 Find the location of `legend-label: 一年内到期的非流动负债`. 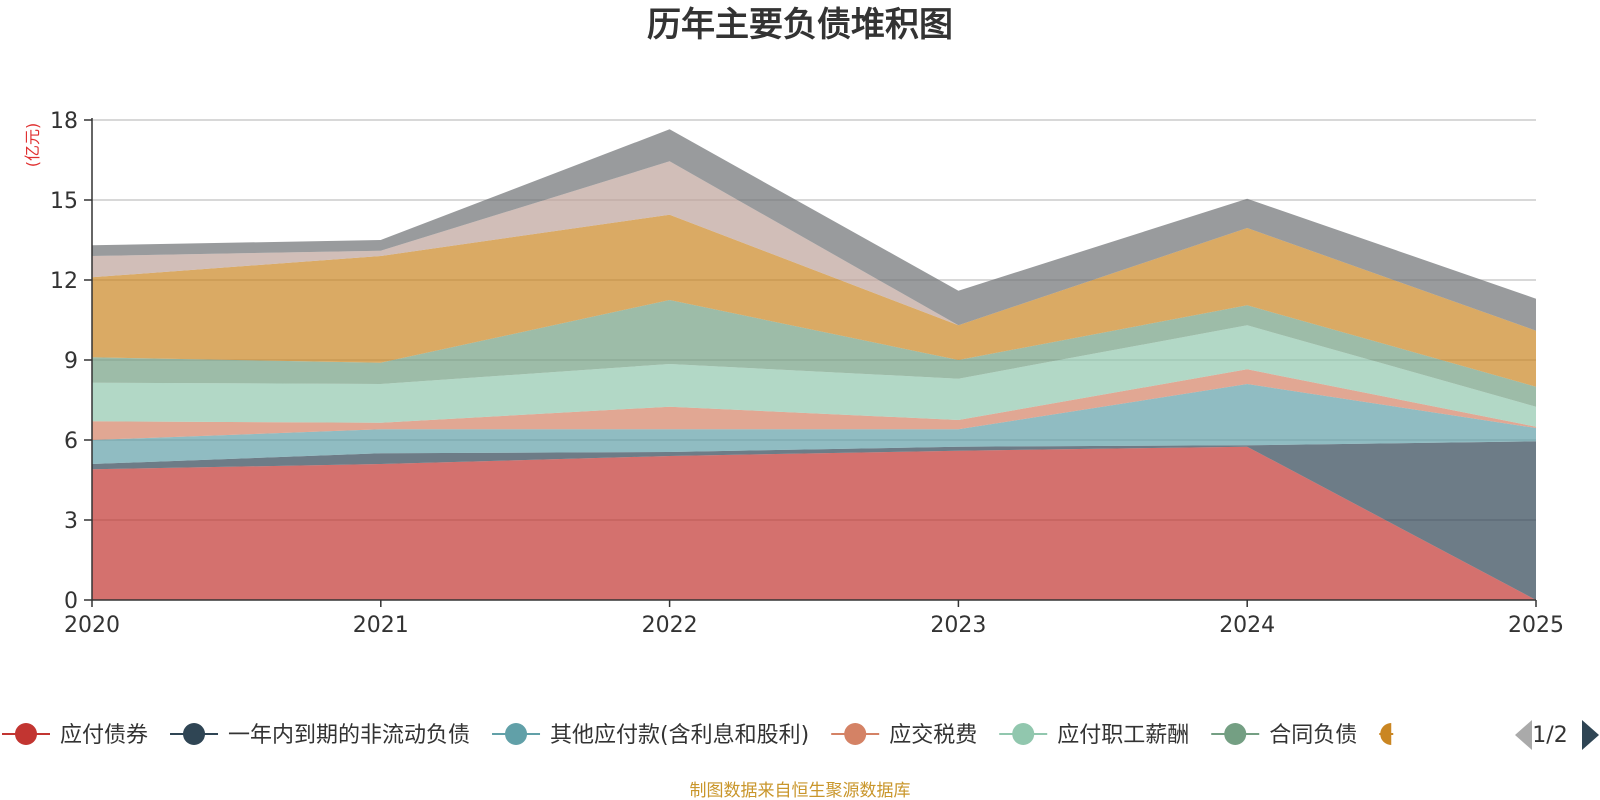

legend-label: 一年内到期的非流动负债 is located at coordinates (349, 735).